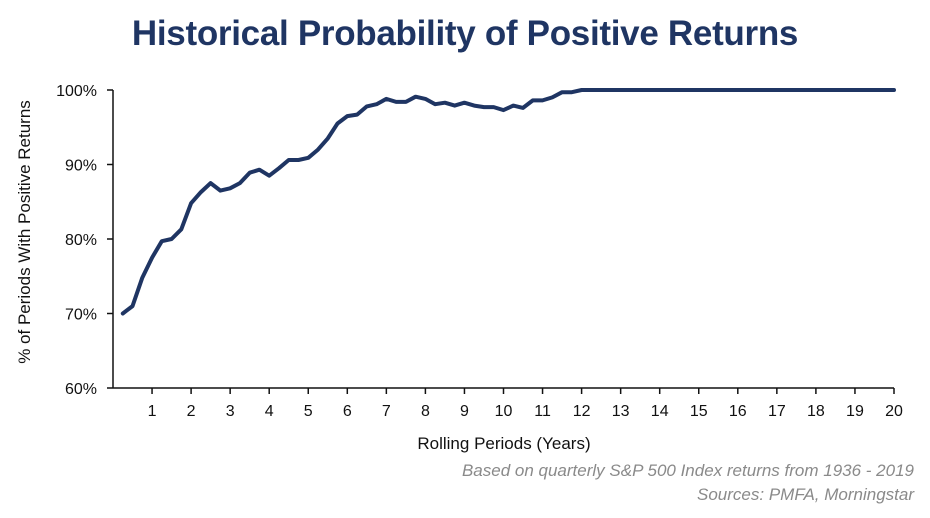 The height and width of the screenshot is (518, 930). I want to click on x-tick-label: 3, so click(230, 411).